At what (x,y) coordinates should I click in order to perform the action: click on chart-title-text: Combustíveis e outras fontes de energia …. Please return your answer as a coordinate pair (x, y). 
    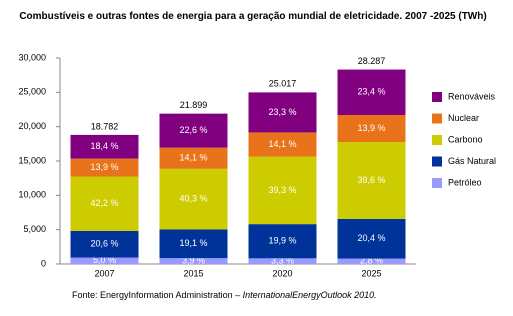
    Looking at the image, I should click on (252, 16).